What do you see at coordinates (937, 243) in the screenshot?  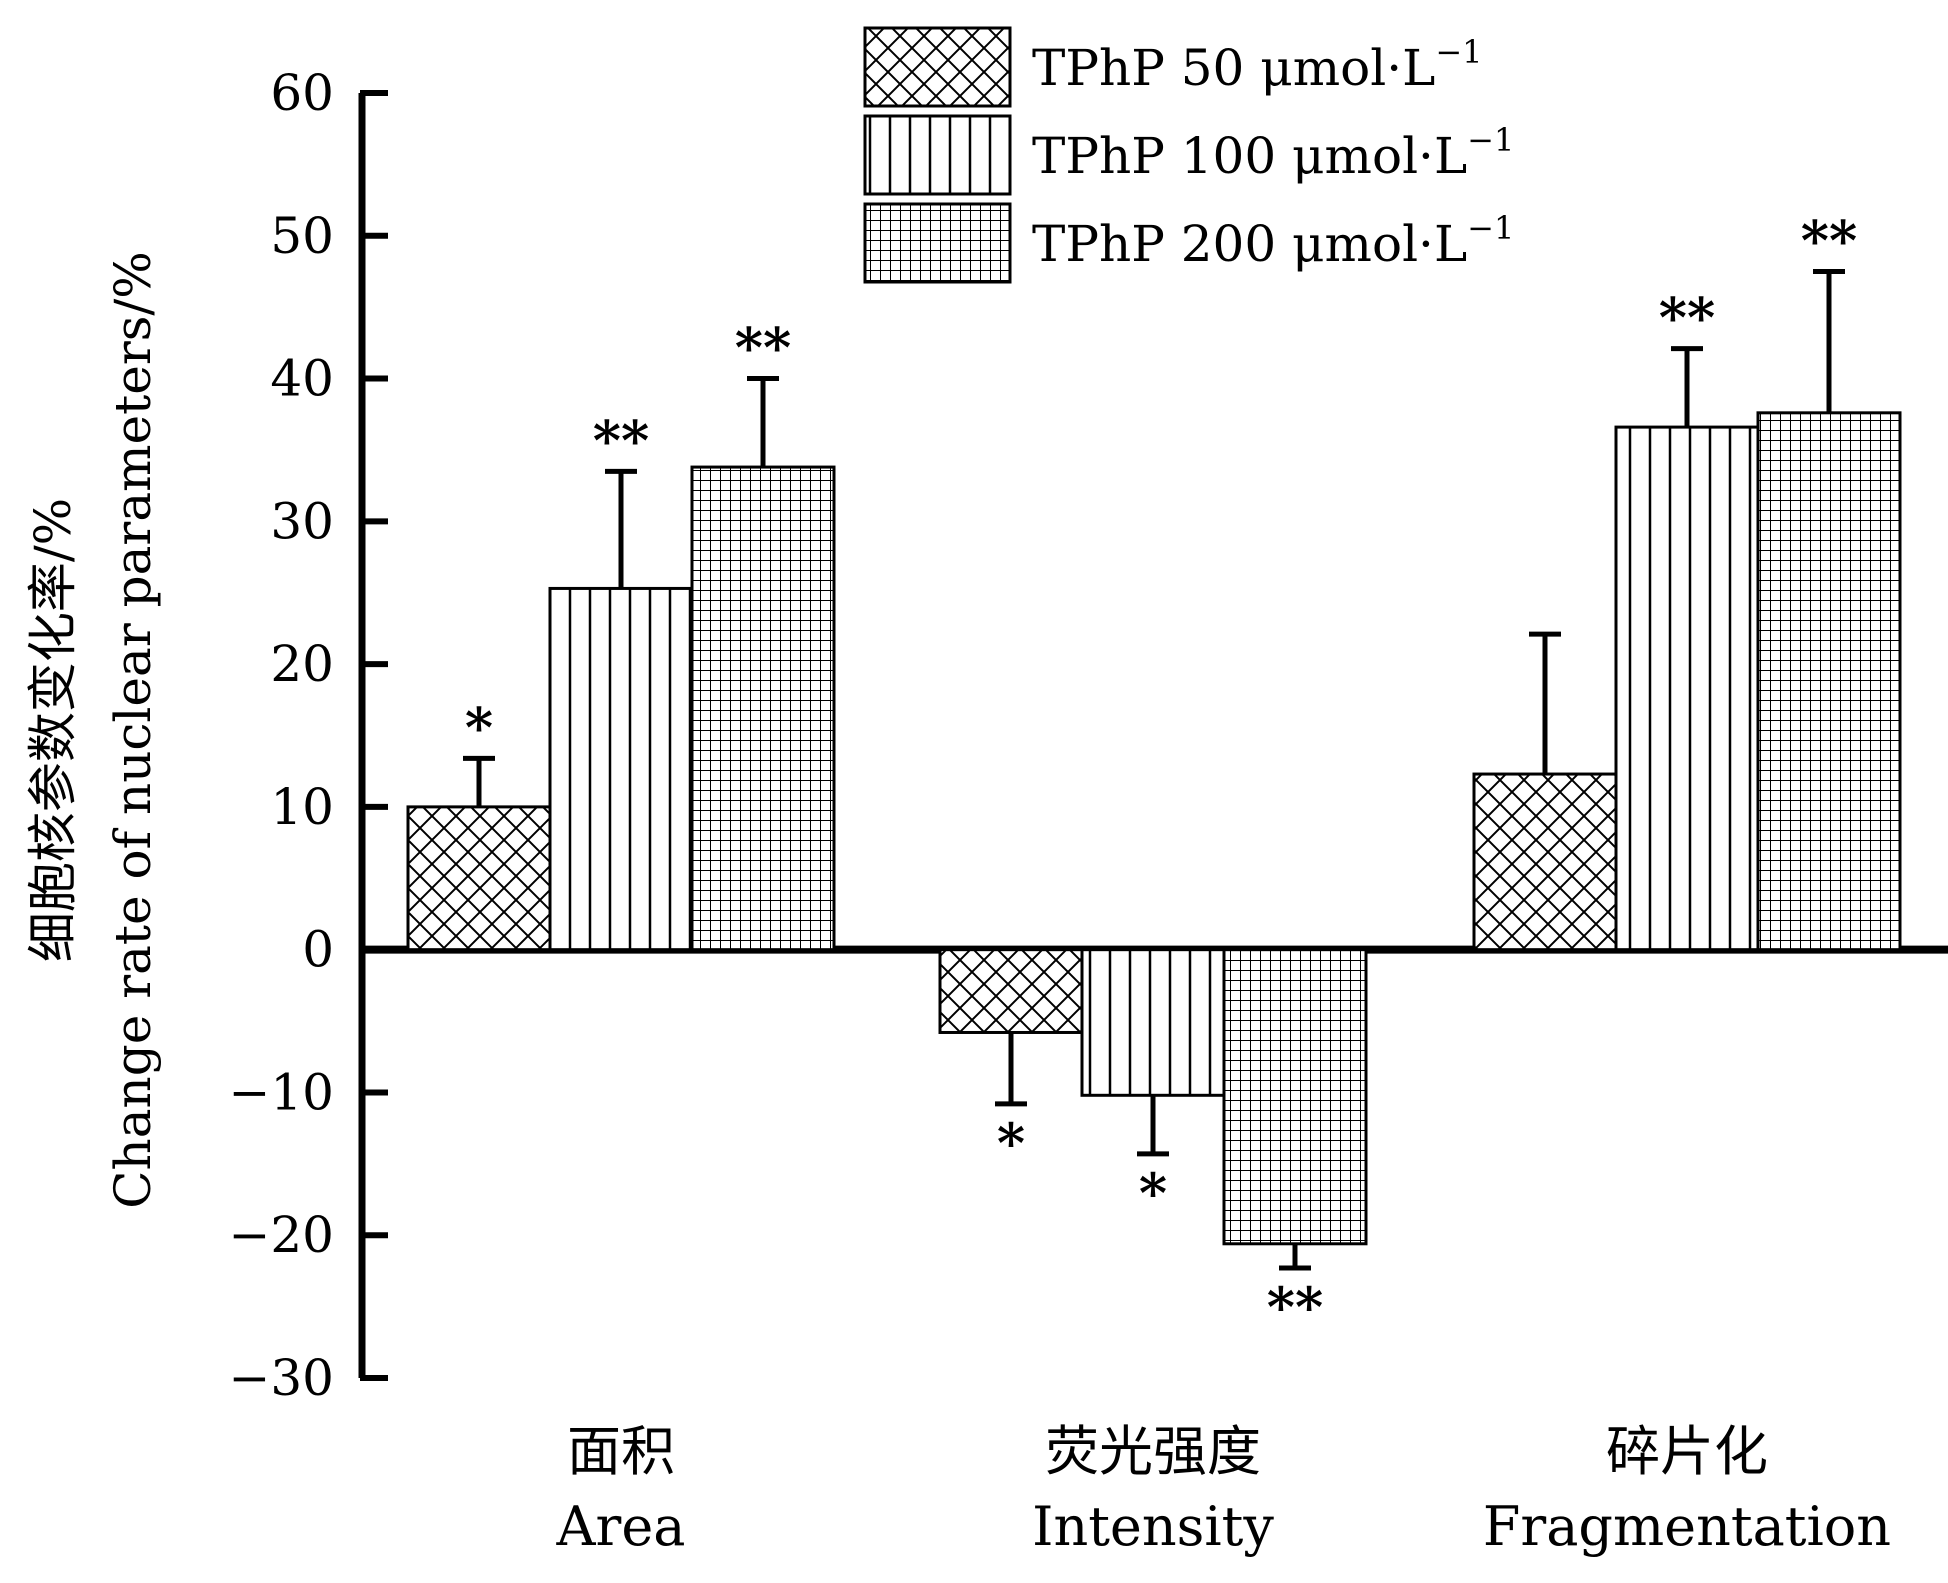 I see `legend-swatch-grid` at bounding box center [937, 243].